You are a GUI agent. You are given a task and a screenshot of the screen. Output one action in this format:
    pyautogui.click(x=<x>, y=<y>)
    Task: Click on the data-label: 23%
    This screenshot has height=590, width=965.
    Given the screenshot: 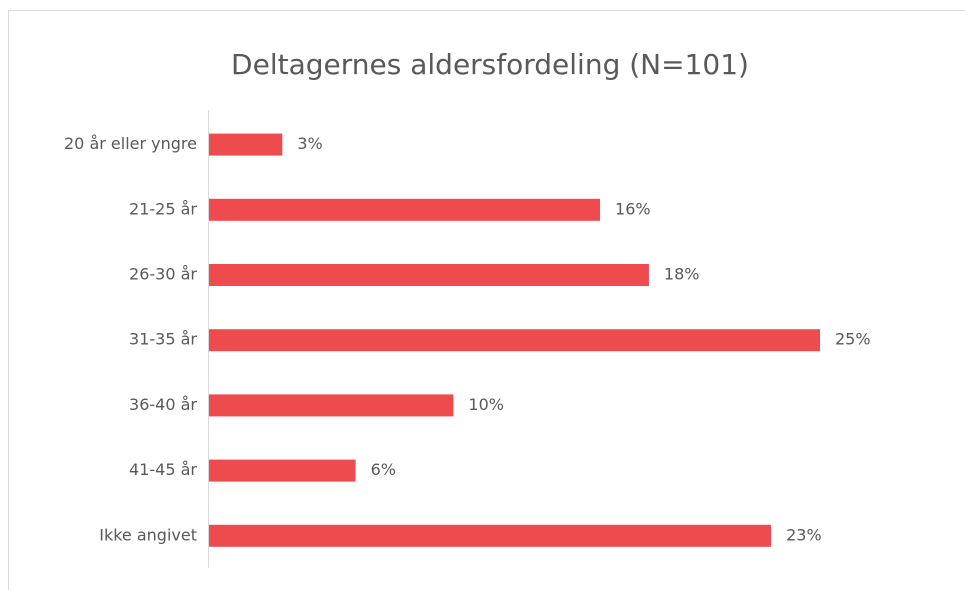 What is the action you would take?
    pyautogui.click(x=804, y=534)
    